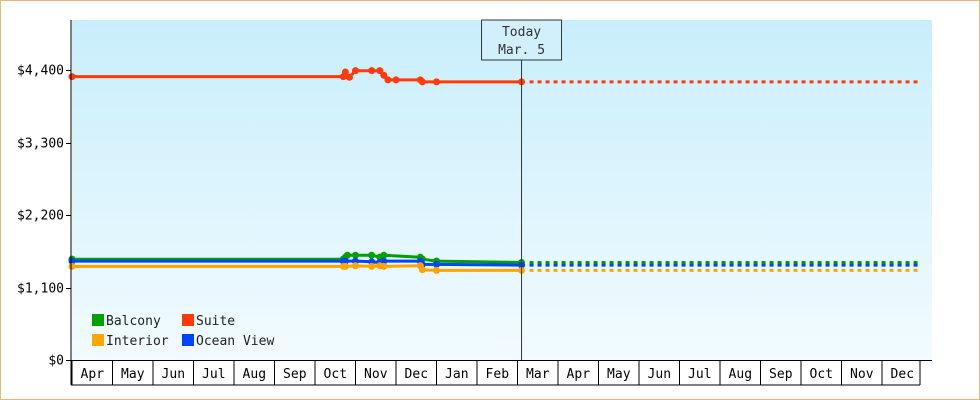  I want to click on legend-label: Suite, so click(215, 321).